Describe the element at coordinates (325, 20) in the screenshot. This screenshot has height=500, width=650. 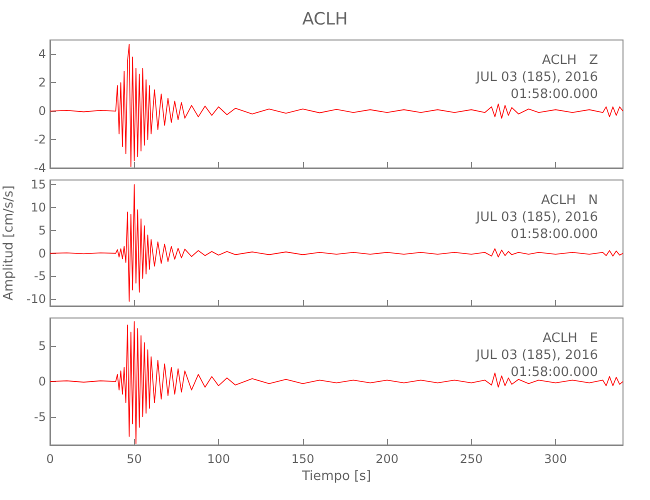
I see `chart-title: ACLH` at that location.